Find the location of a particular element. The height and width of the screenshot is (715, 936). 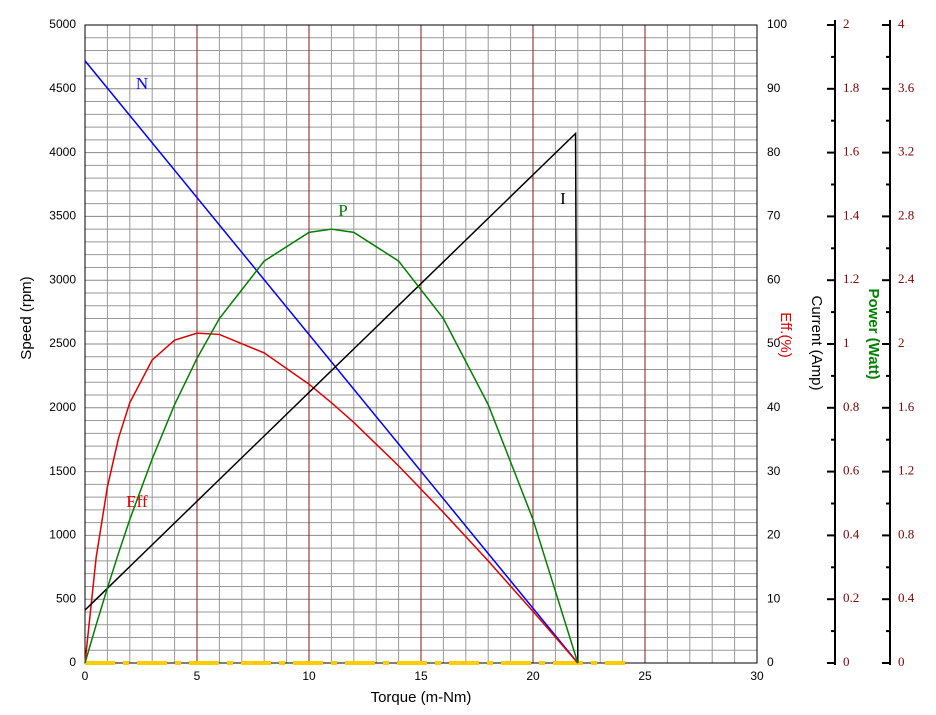

x-tick-label: 10 is located at coordinates (309, 676).